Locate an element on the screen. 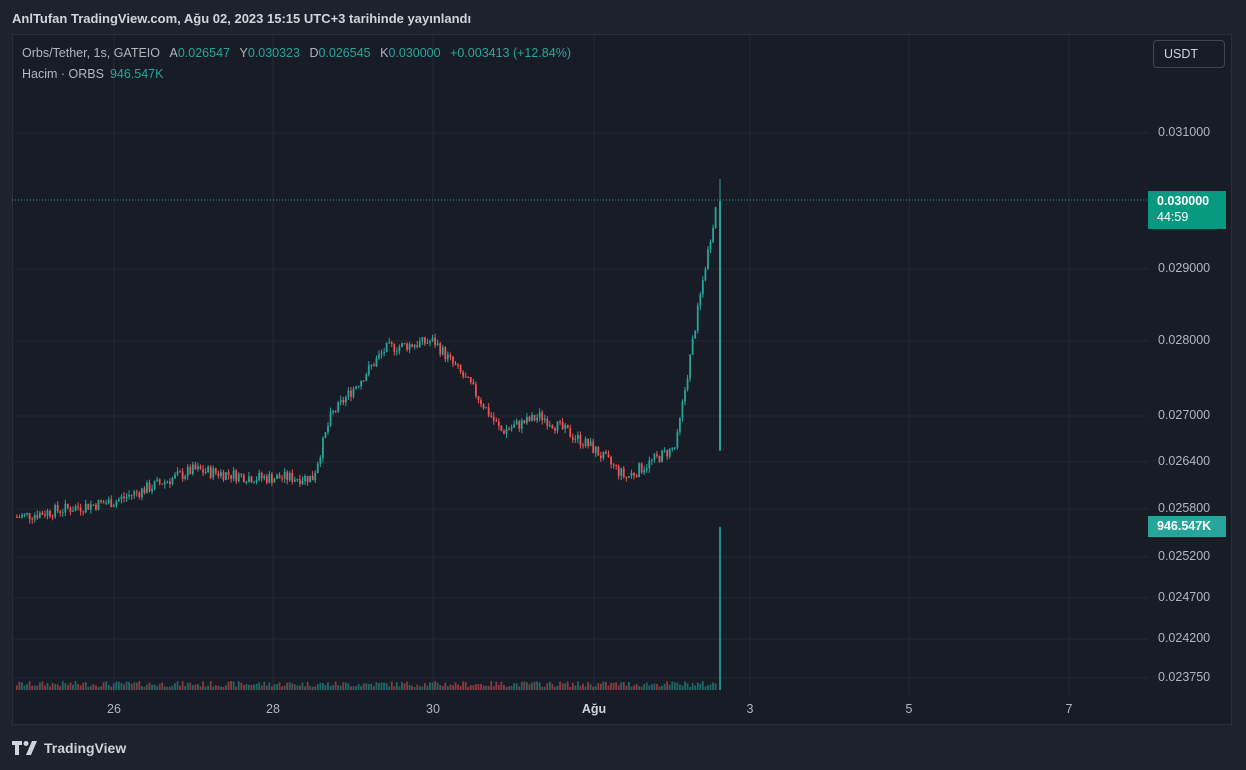  last-price-value: 0.030000 is located at coordinates (1183, 201).